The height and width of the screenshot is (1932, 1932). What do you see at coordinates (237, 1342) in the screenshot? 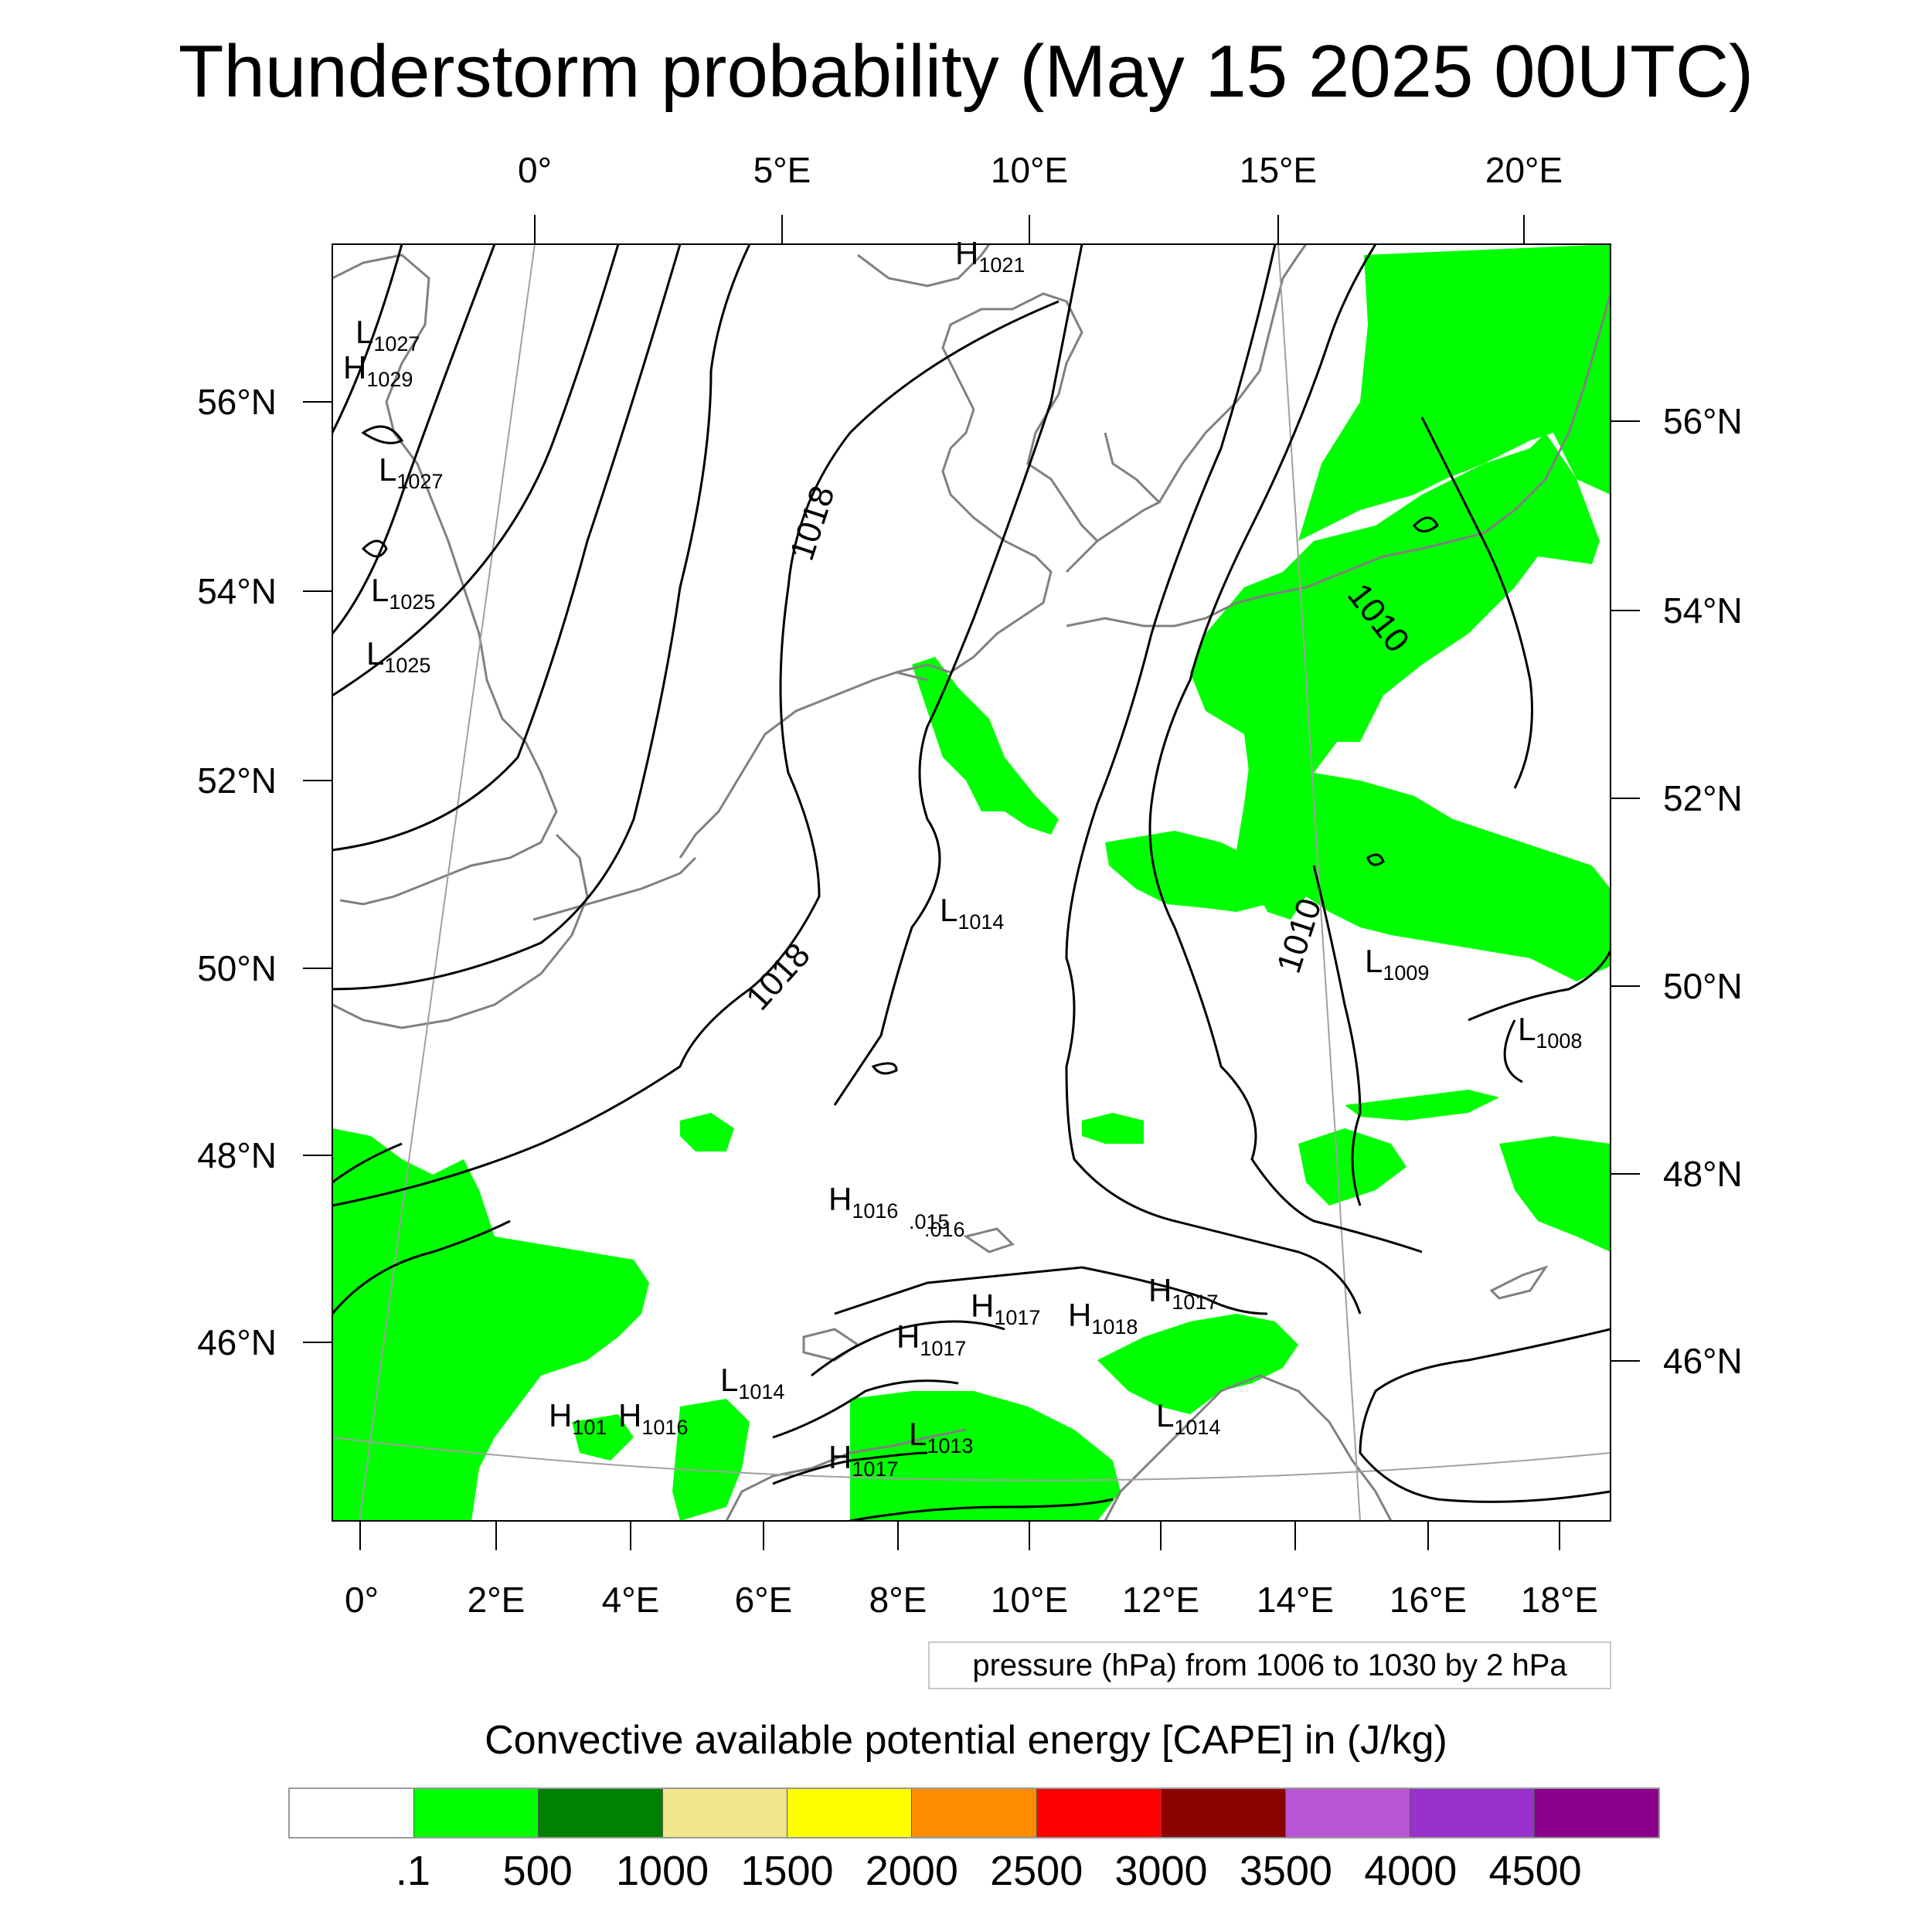
I see `lat-label-left: 46°N` at bounding box center [237, 1342].